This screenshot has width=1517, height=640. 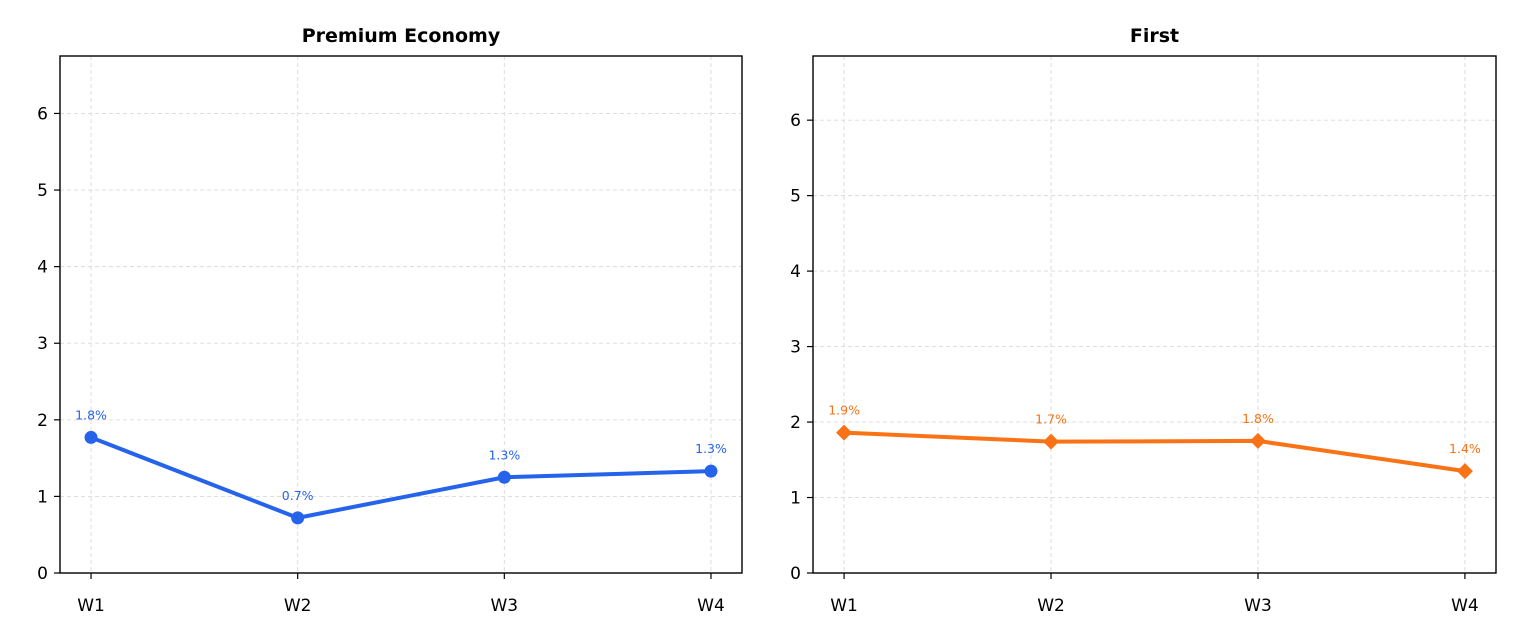 I want to click on data-label: 1.9%, so click(x=844, y=410).